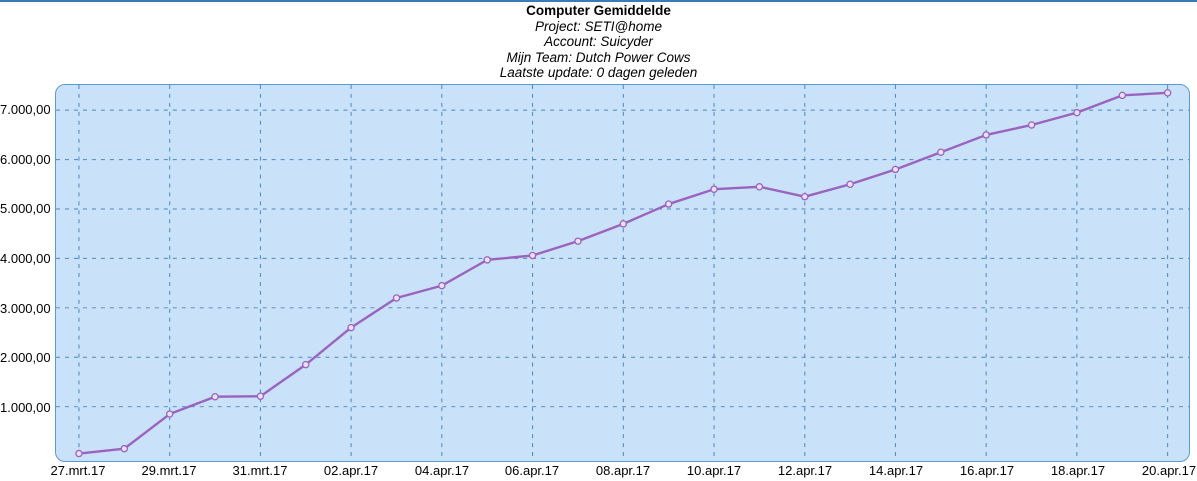  I want to click on chart-subtitle-account: Account: Suicyder, so click(598, 42).